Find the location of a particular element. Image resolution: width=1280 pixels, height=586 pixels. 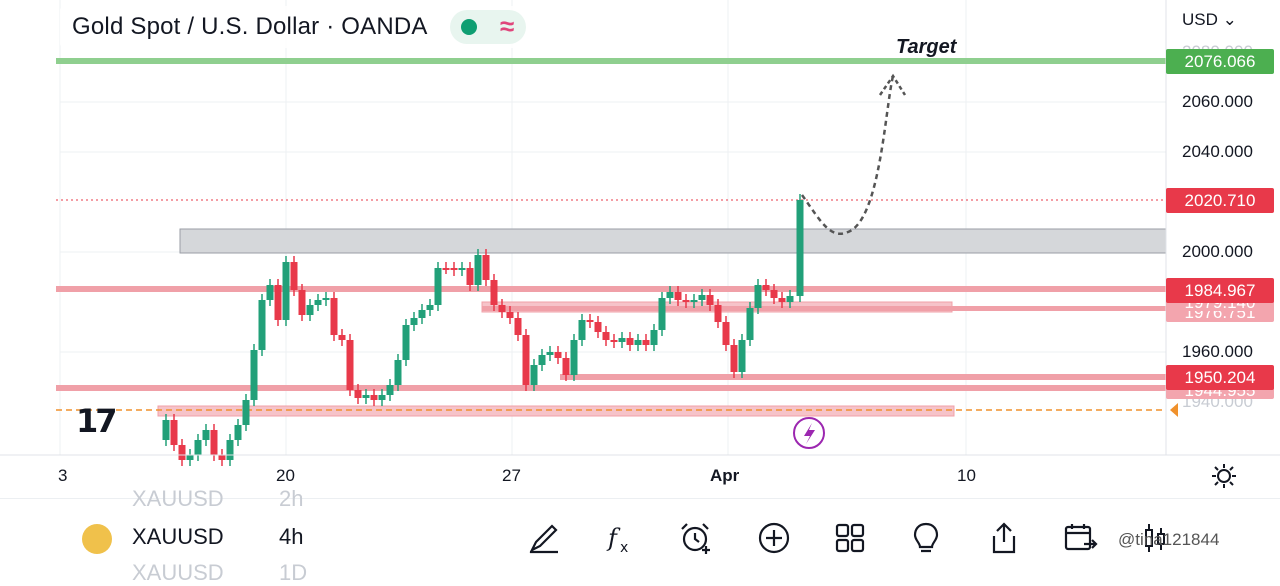

symbol-prev: XAUUSD is located at coordinates (178, 498).